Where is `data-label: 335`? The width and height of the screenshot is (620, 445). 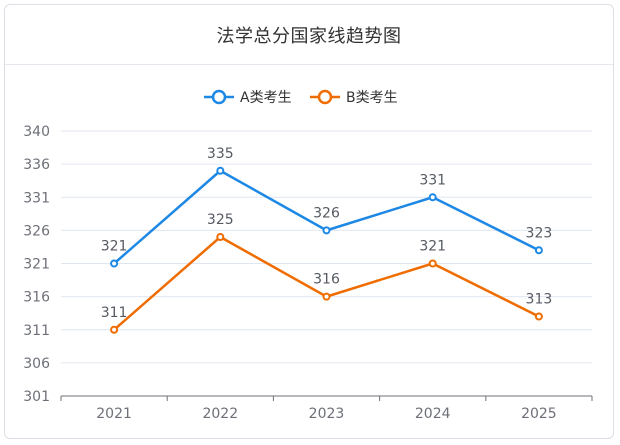
data-label: 335 is located at coordinates (220, 154).